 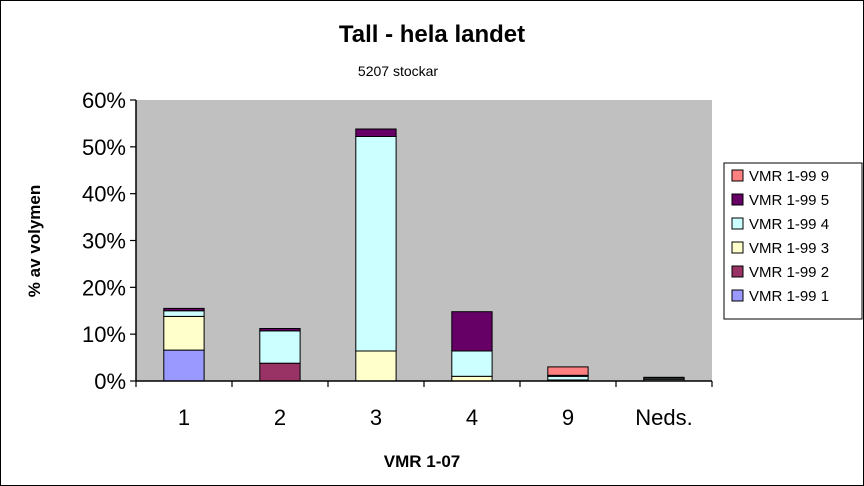 I want to click on legend-label: VMR 1-99 3, so click(x=789, y=248).